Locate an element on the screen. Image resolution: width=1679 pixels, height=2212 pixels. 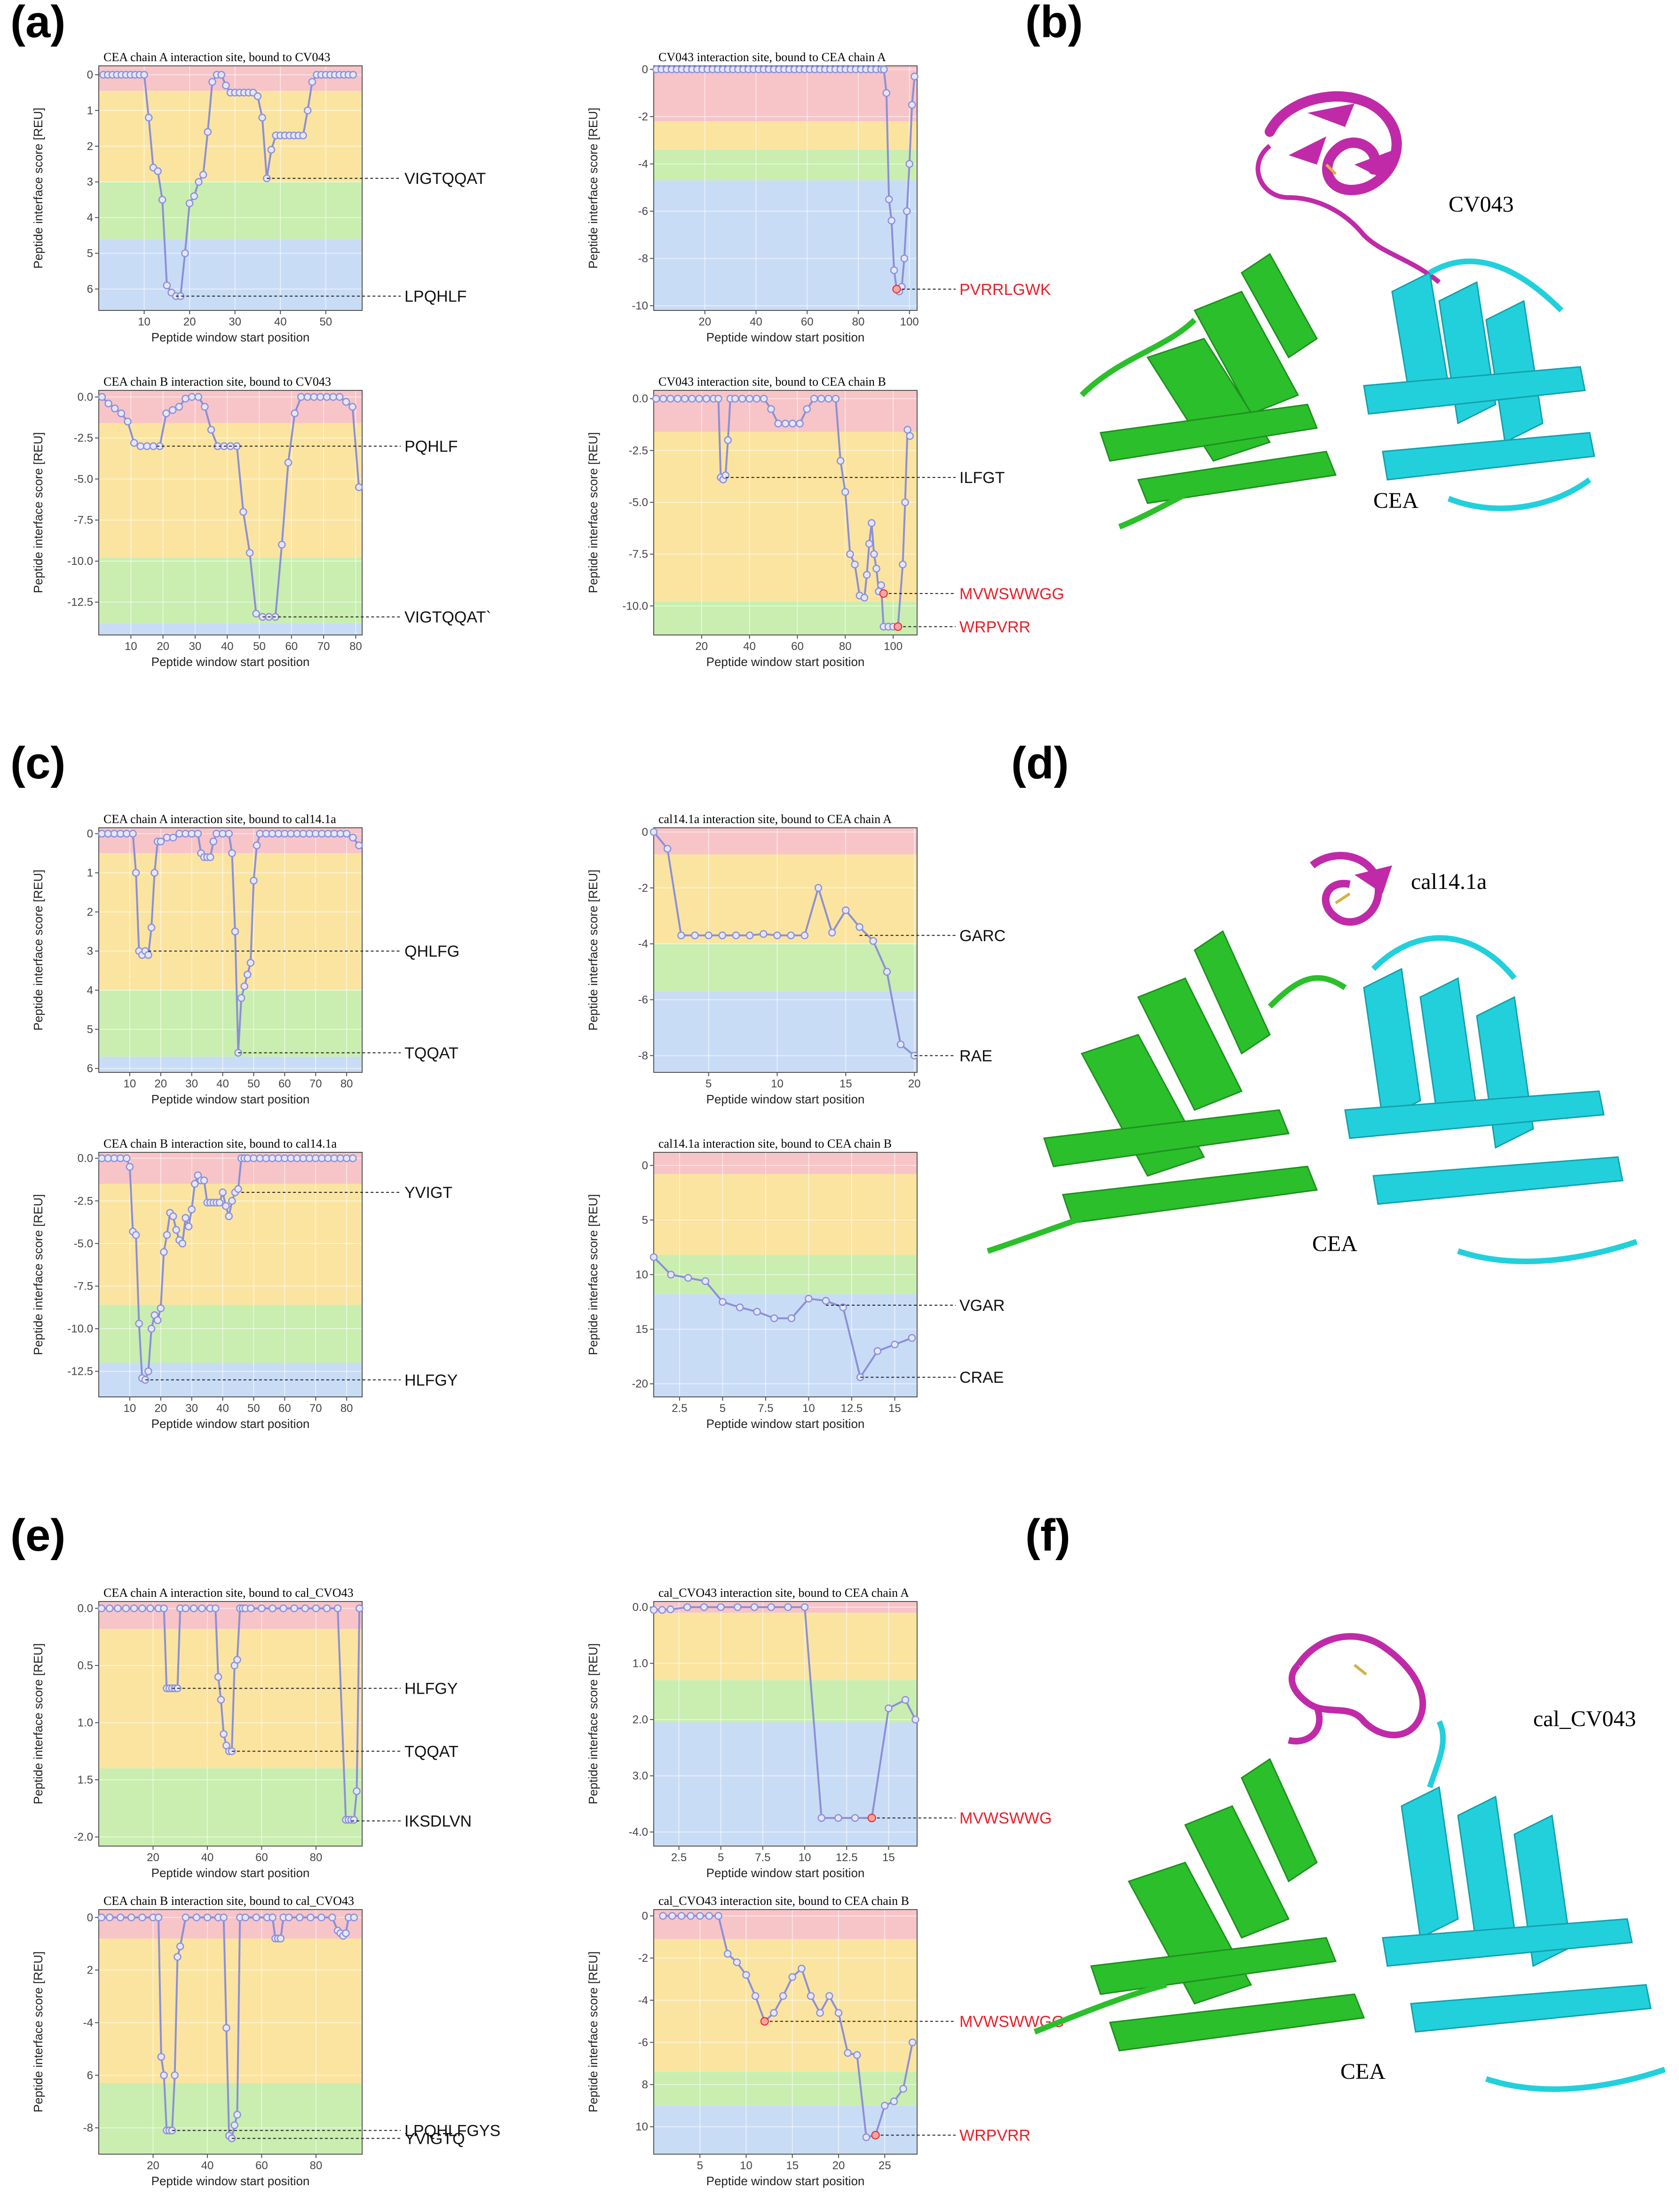
peptide-annotation: YVIGTQ is located at coordinates (434, 2139).